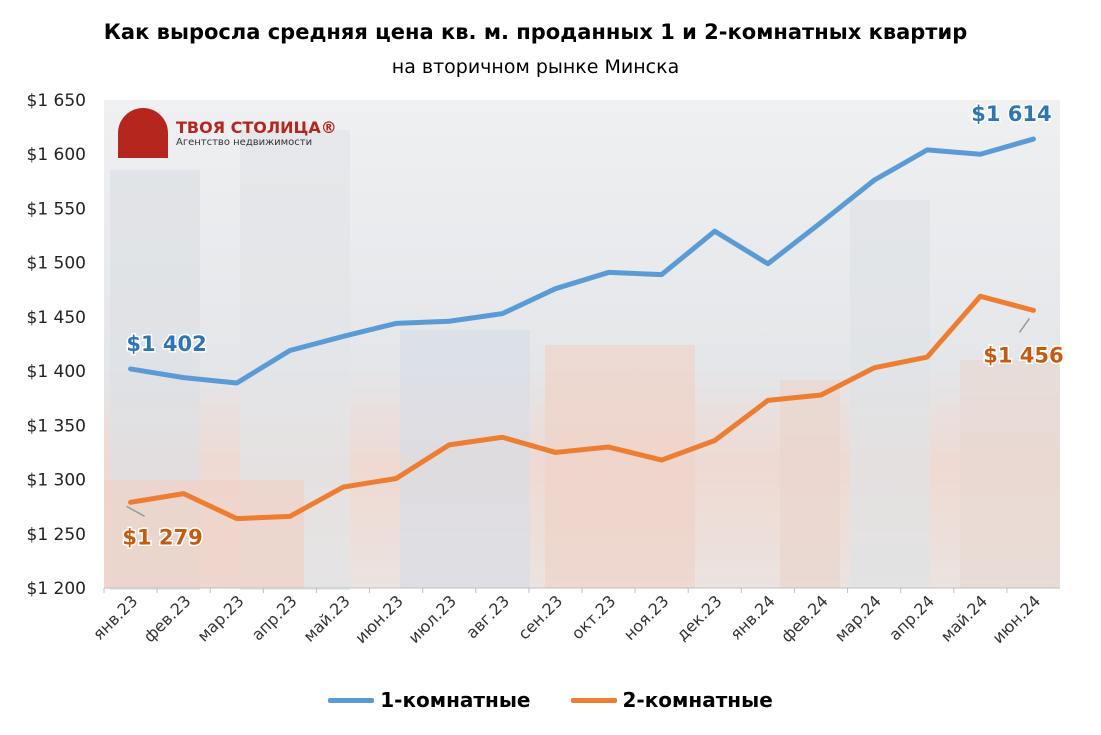 This screenshot has height=735, width=1101. Describe the element at coordinates (56, 589) in the screenshot. I see `y-tick-label: $1 200` at that location.